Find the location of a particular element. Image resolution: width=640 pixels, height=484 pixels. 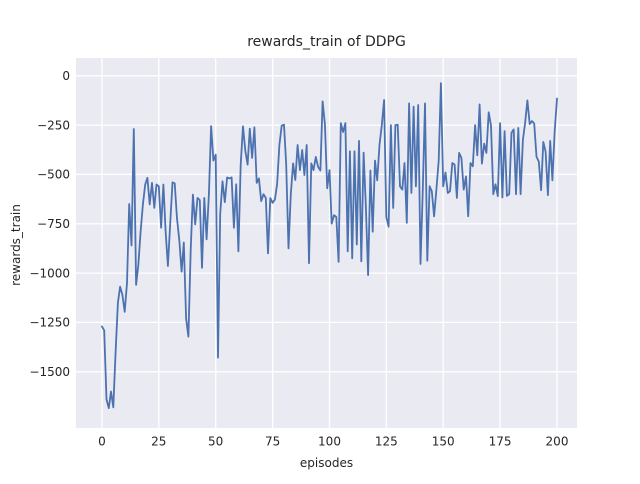

y-tick-labels: 0 −250 −500 −750 −1000 −1250 −1500 is located at coordinates (49, 224).